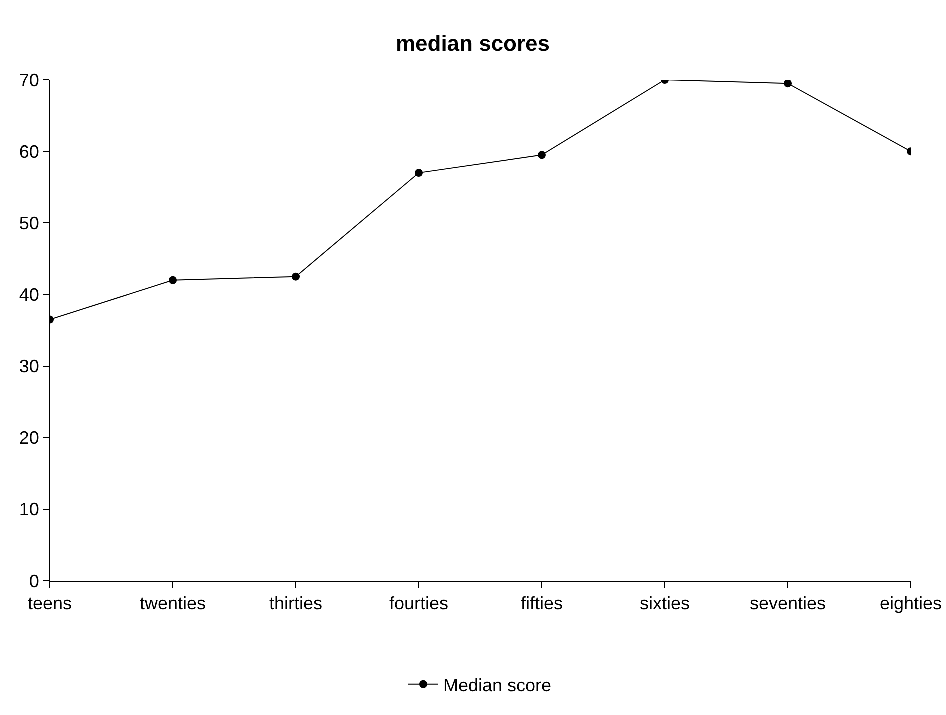 This screenshot has width=946, height=715. Describe the element at coordinates (29, 295) in the screenshot. I see `y-tick-label: 40` at that location.